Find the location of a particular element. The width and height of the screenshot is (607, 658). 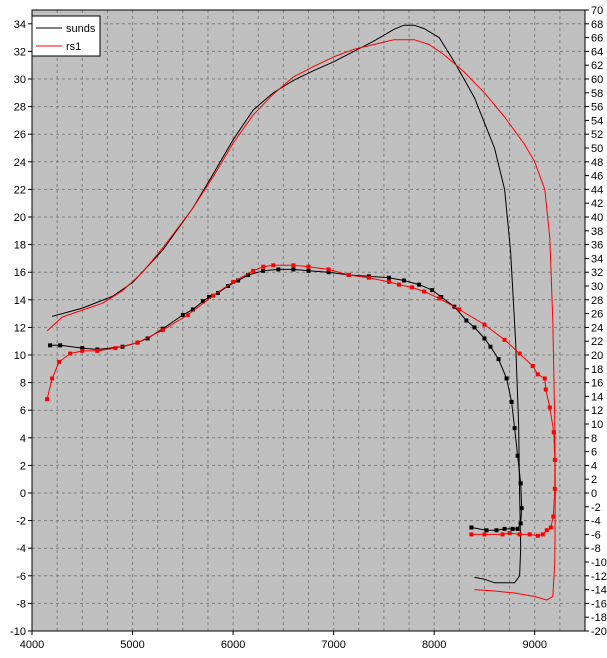

y2-tick-label: 18 is located at coordinates (597, 370).